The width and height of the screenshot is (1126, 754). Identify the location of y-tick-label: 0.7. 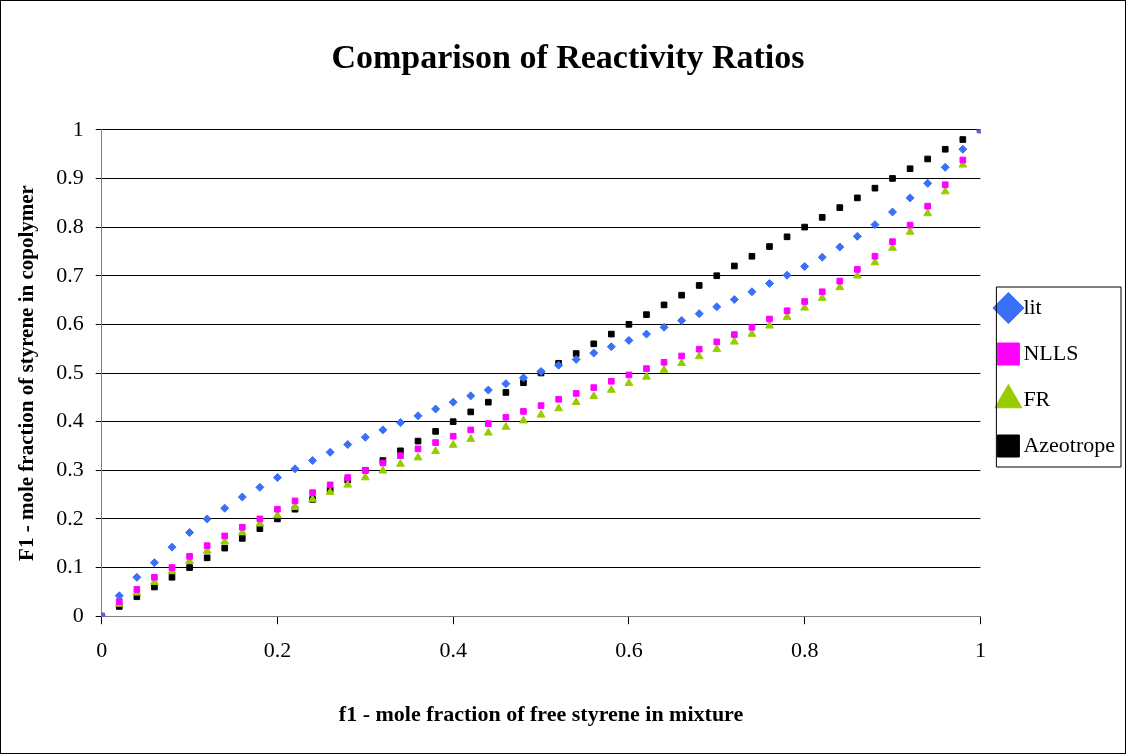
(70, 274).